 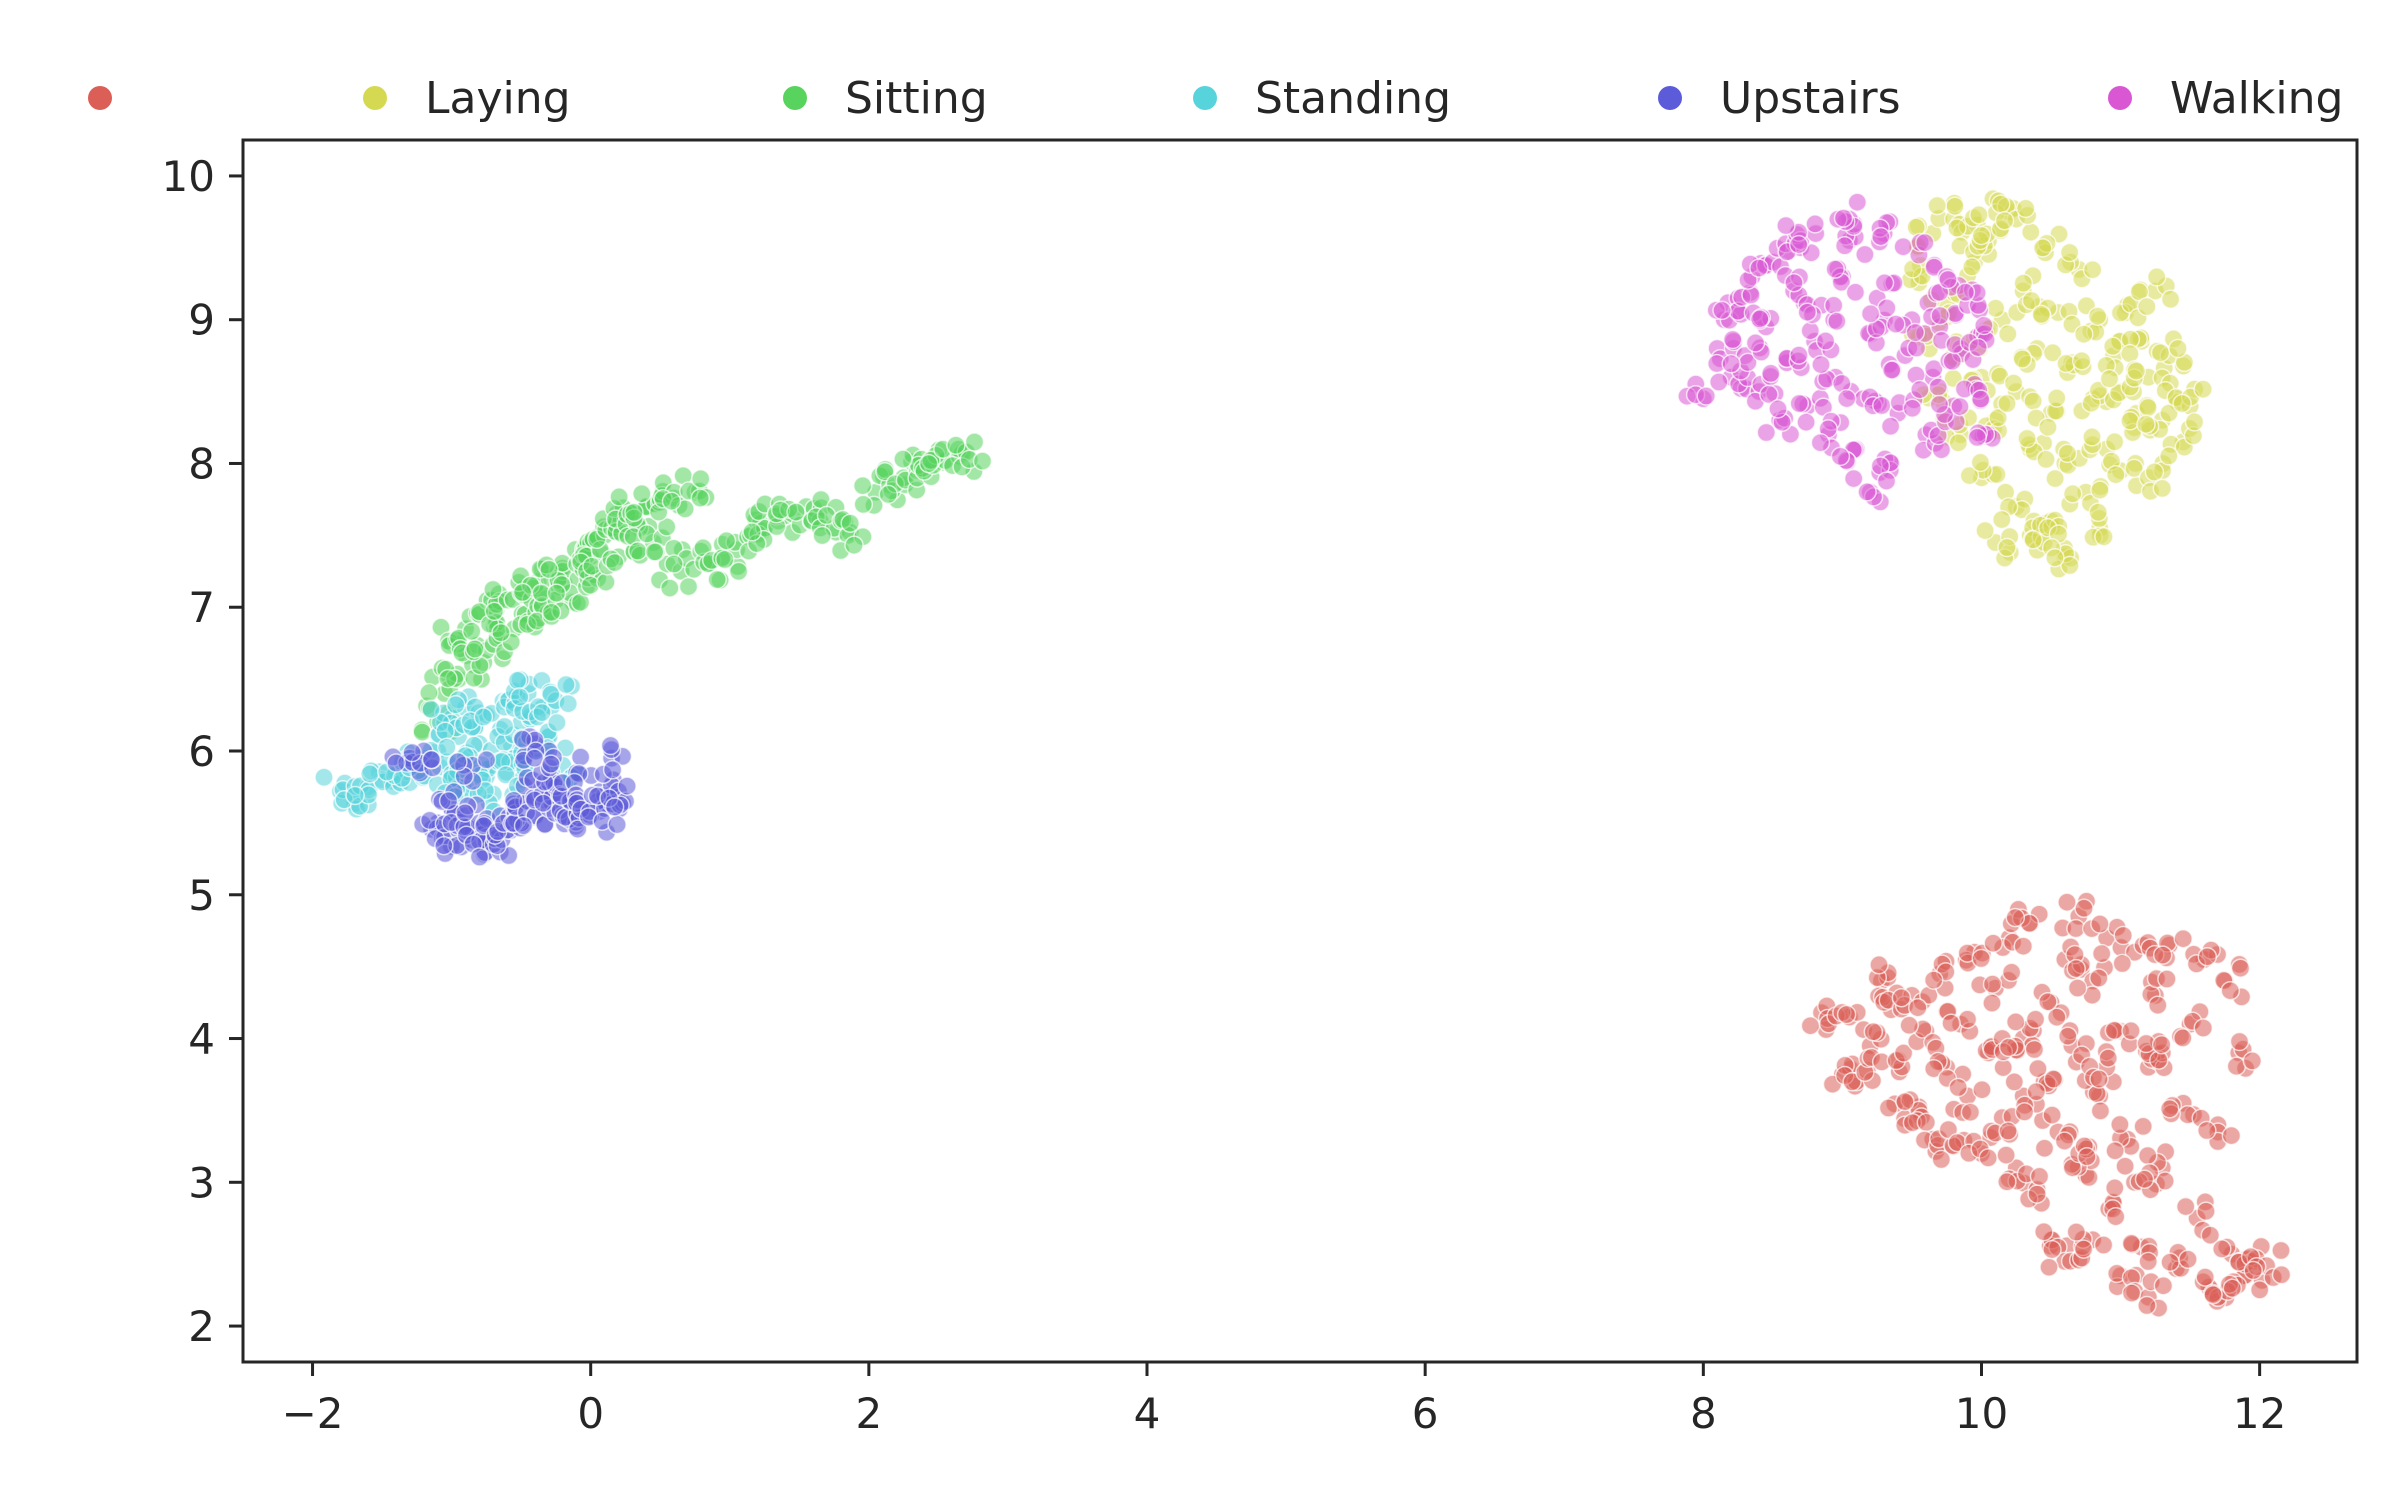 What do you see at coordinates (1703, 1413) in the screenshot?
I see `x-tick-label: 8` at bounding box center [1703, 1413].